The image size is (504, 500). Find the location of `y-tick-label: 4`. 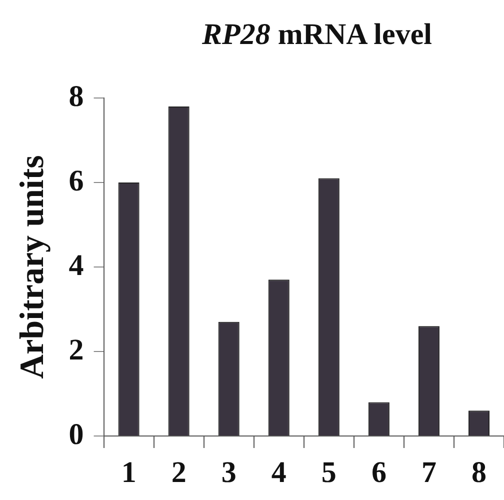

y-tick-label: 4 is located at coordinates (76, 265).